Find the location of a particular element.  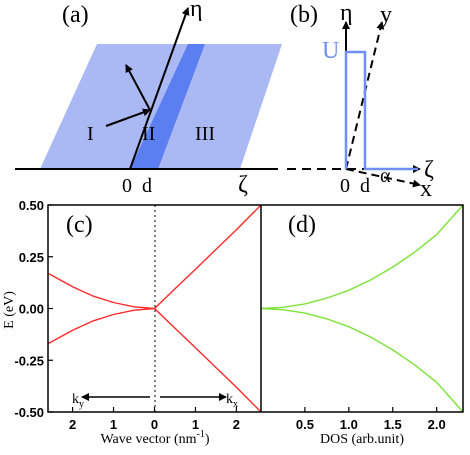

series-line-upper is located at coordinates (362, 257).